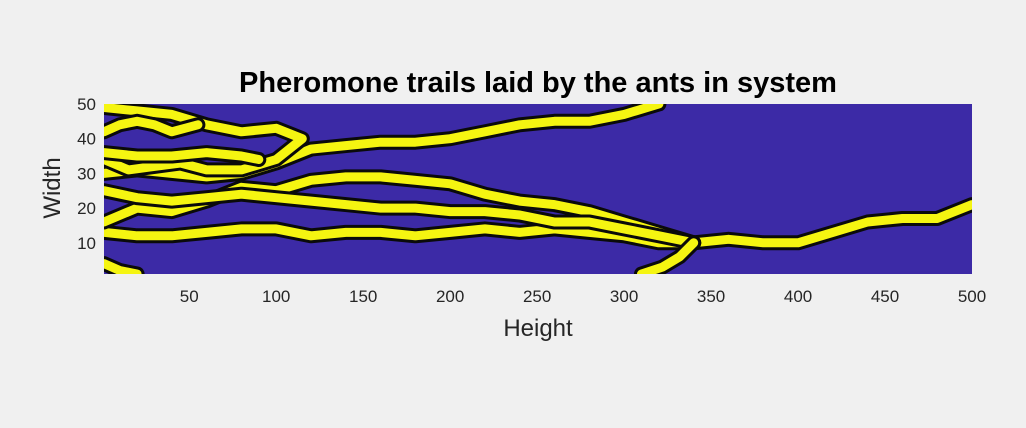 The height and width of the screenshot is (428, 1026). Describe the element at coordinates (363, 296) in the screenshot. I see `x-tick-label: 150` at that location.